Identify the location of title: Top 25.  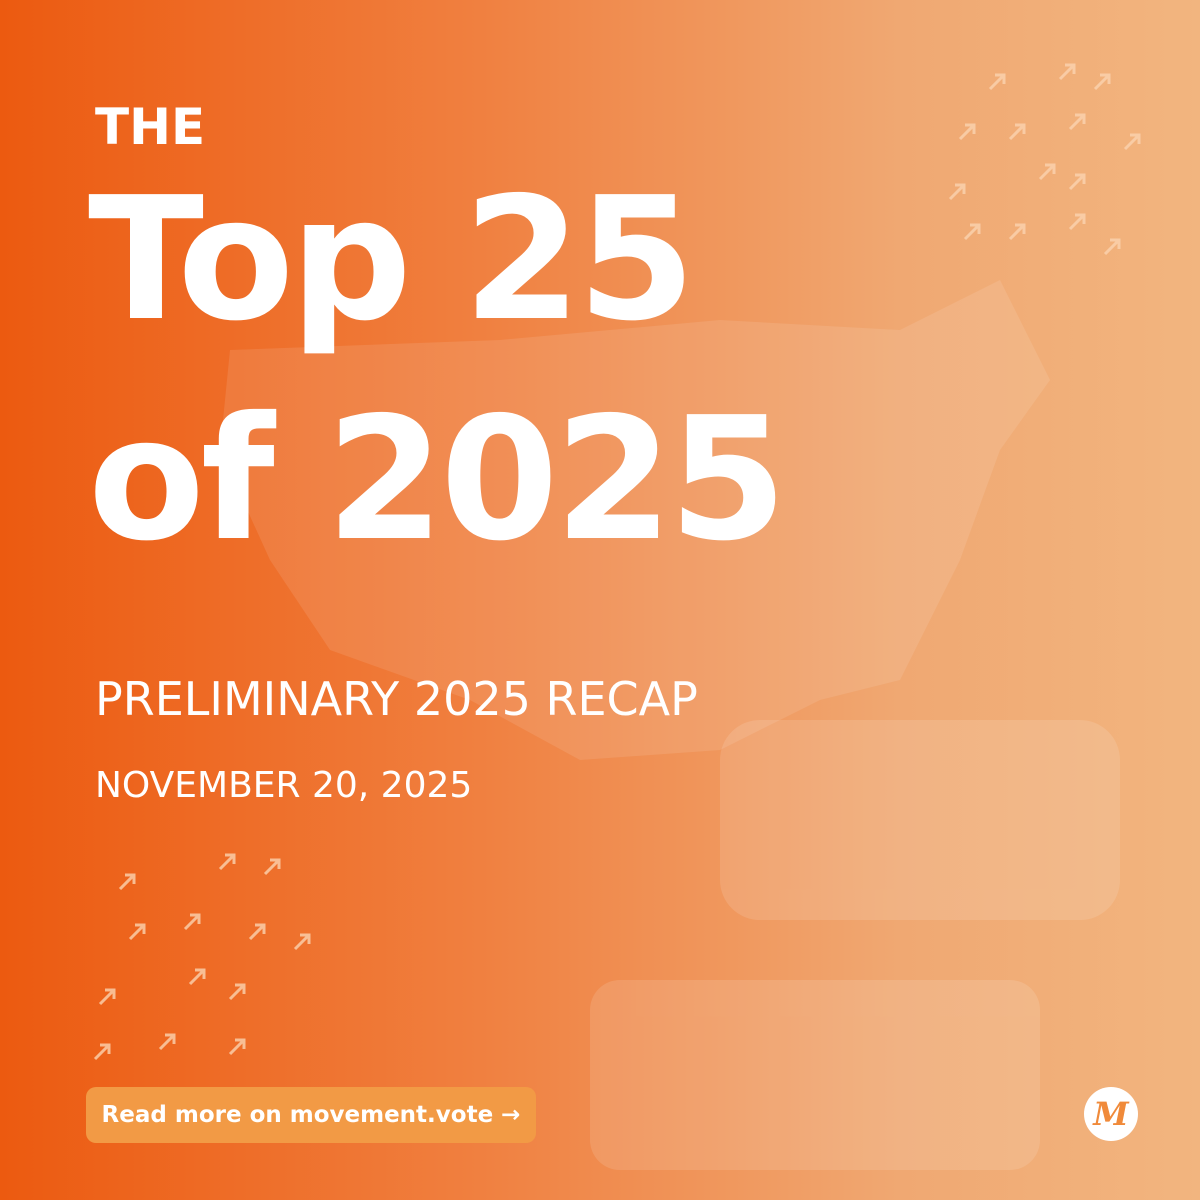
(392, 260).